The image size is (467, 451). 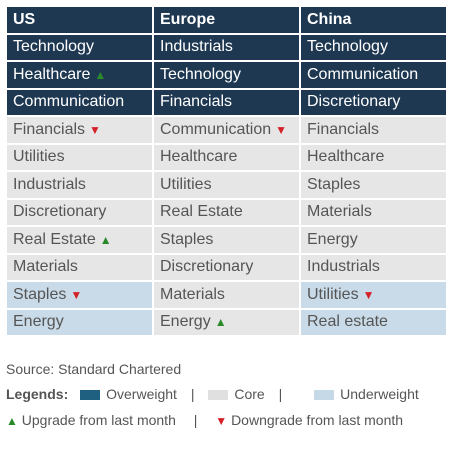 I want to click on overweight-swatch, so click(x=90, y=395).